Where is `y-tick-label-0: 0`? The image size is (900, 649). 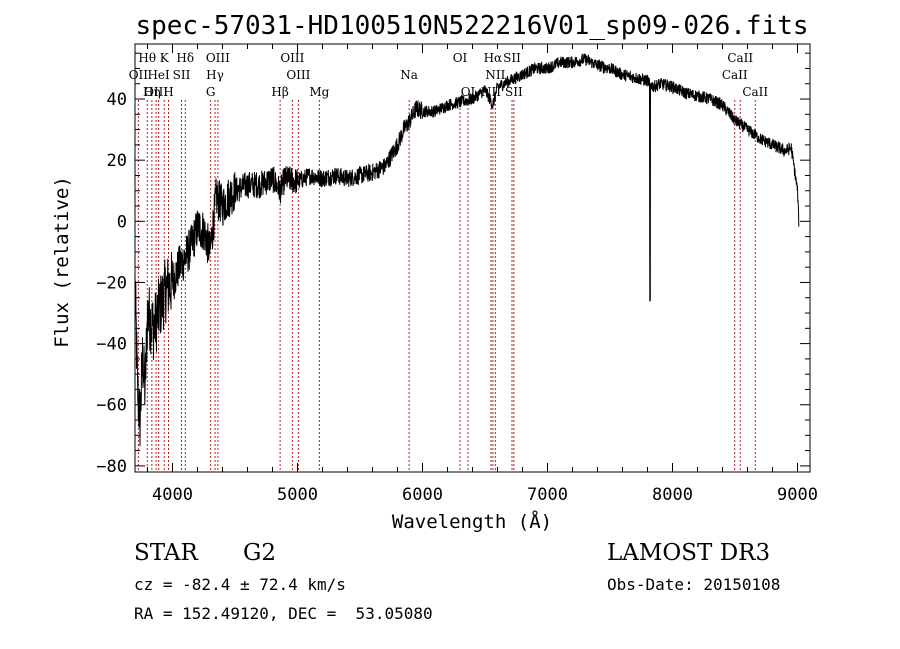 y-tick-label-0: 0 is located at coordinates (122, 222).